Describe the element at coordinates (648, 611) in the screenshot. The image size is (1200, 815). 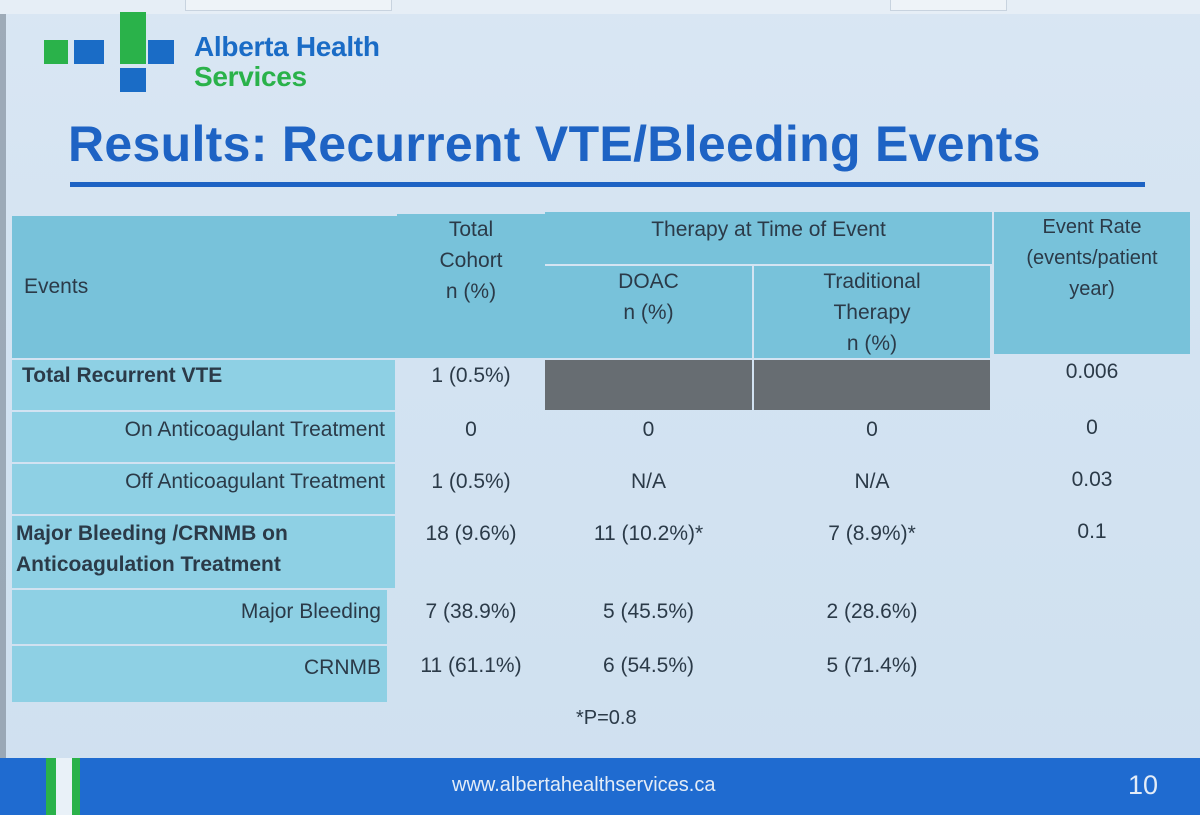
I see `cell-doac: 5 (45.5%)` at that location.